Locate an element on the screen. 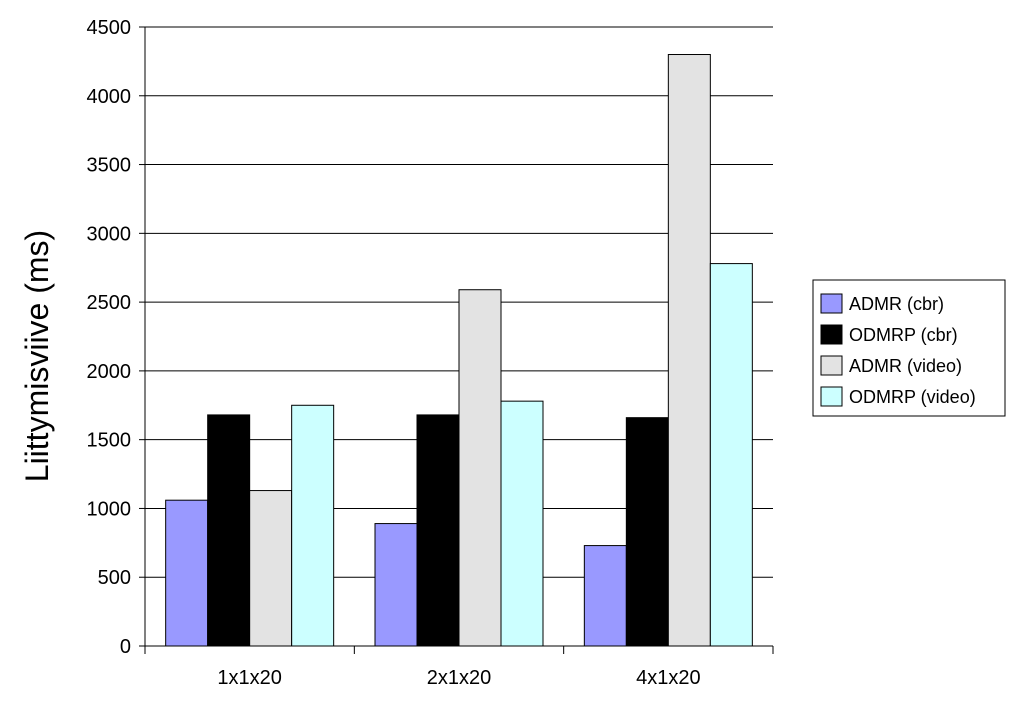 This screenshot has width=1024, height=704. y-tick-label: 4500 is located at coordinates (109, 28).